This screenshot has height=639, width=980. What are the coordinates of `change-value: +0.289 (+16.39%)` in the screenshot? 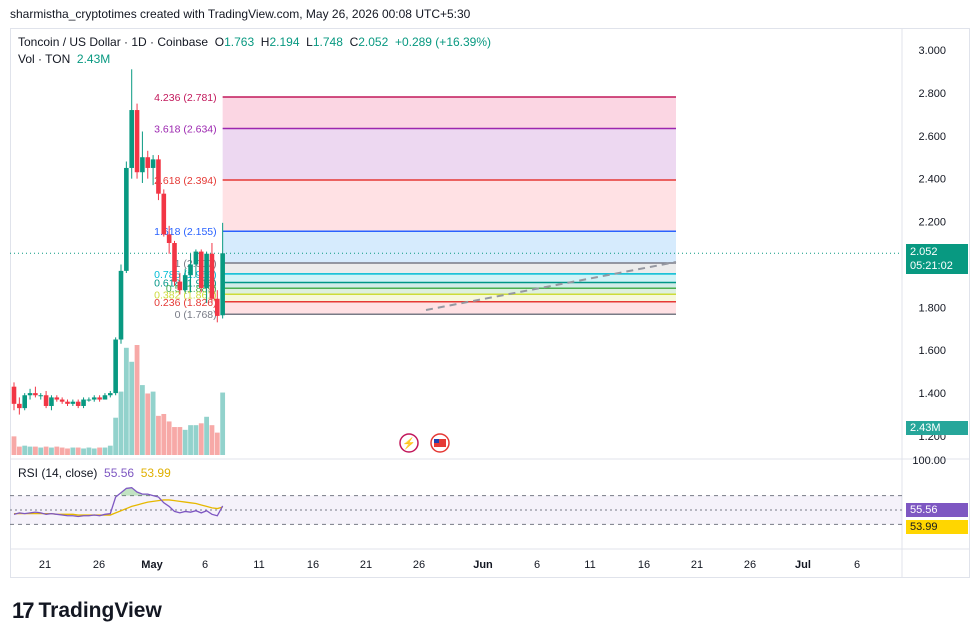 It's located at (443, 42).